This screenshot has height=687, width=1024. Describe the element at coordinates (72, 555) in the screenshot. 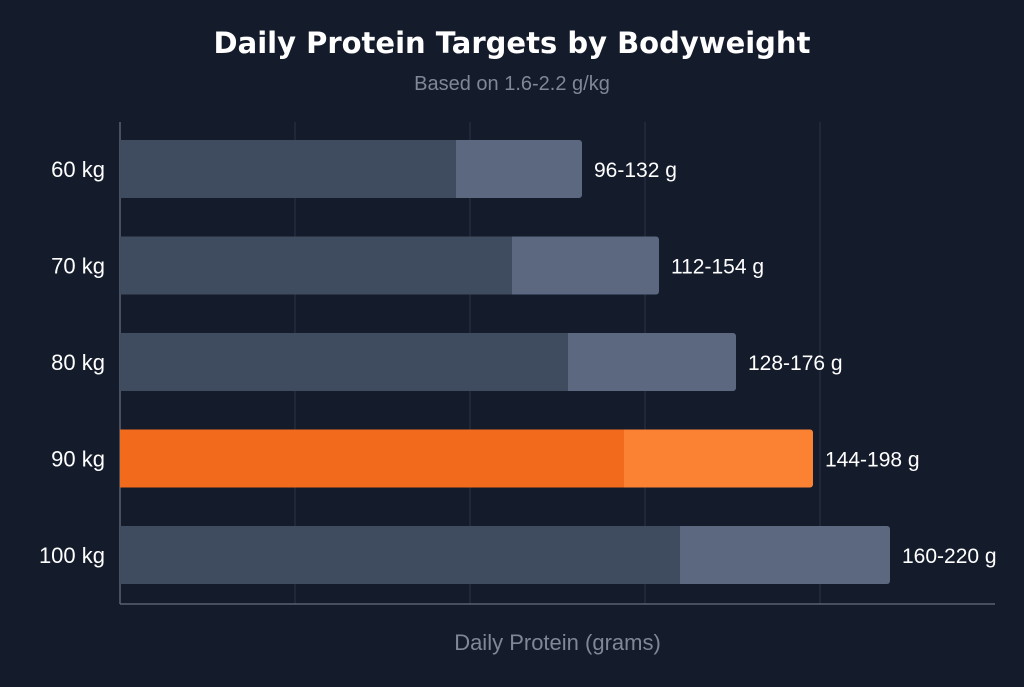

I see `category-label: 100 kg` at that location.